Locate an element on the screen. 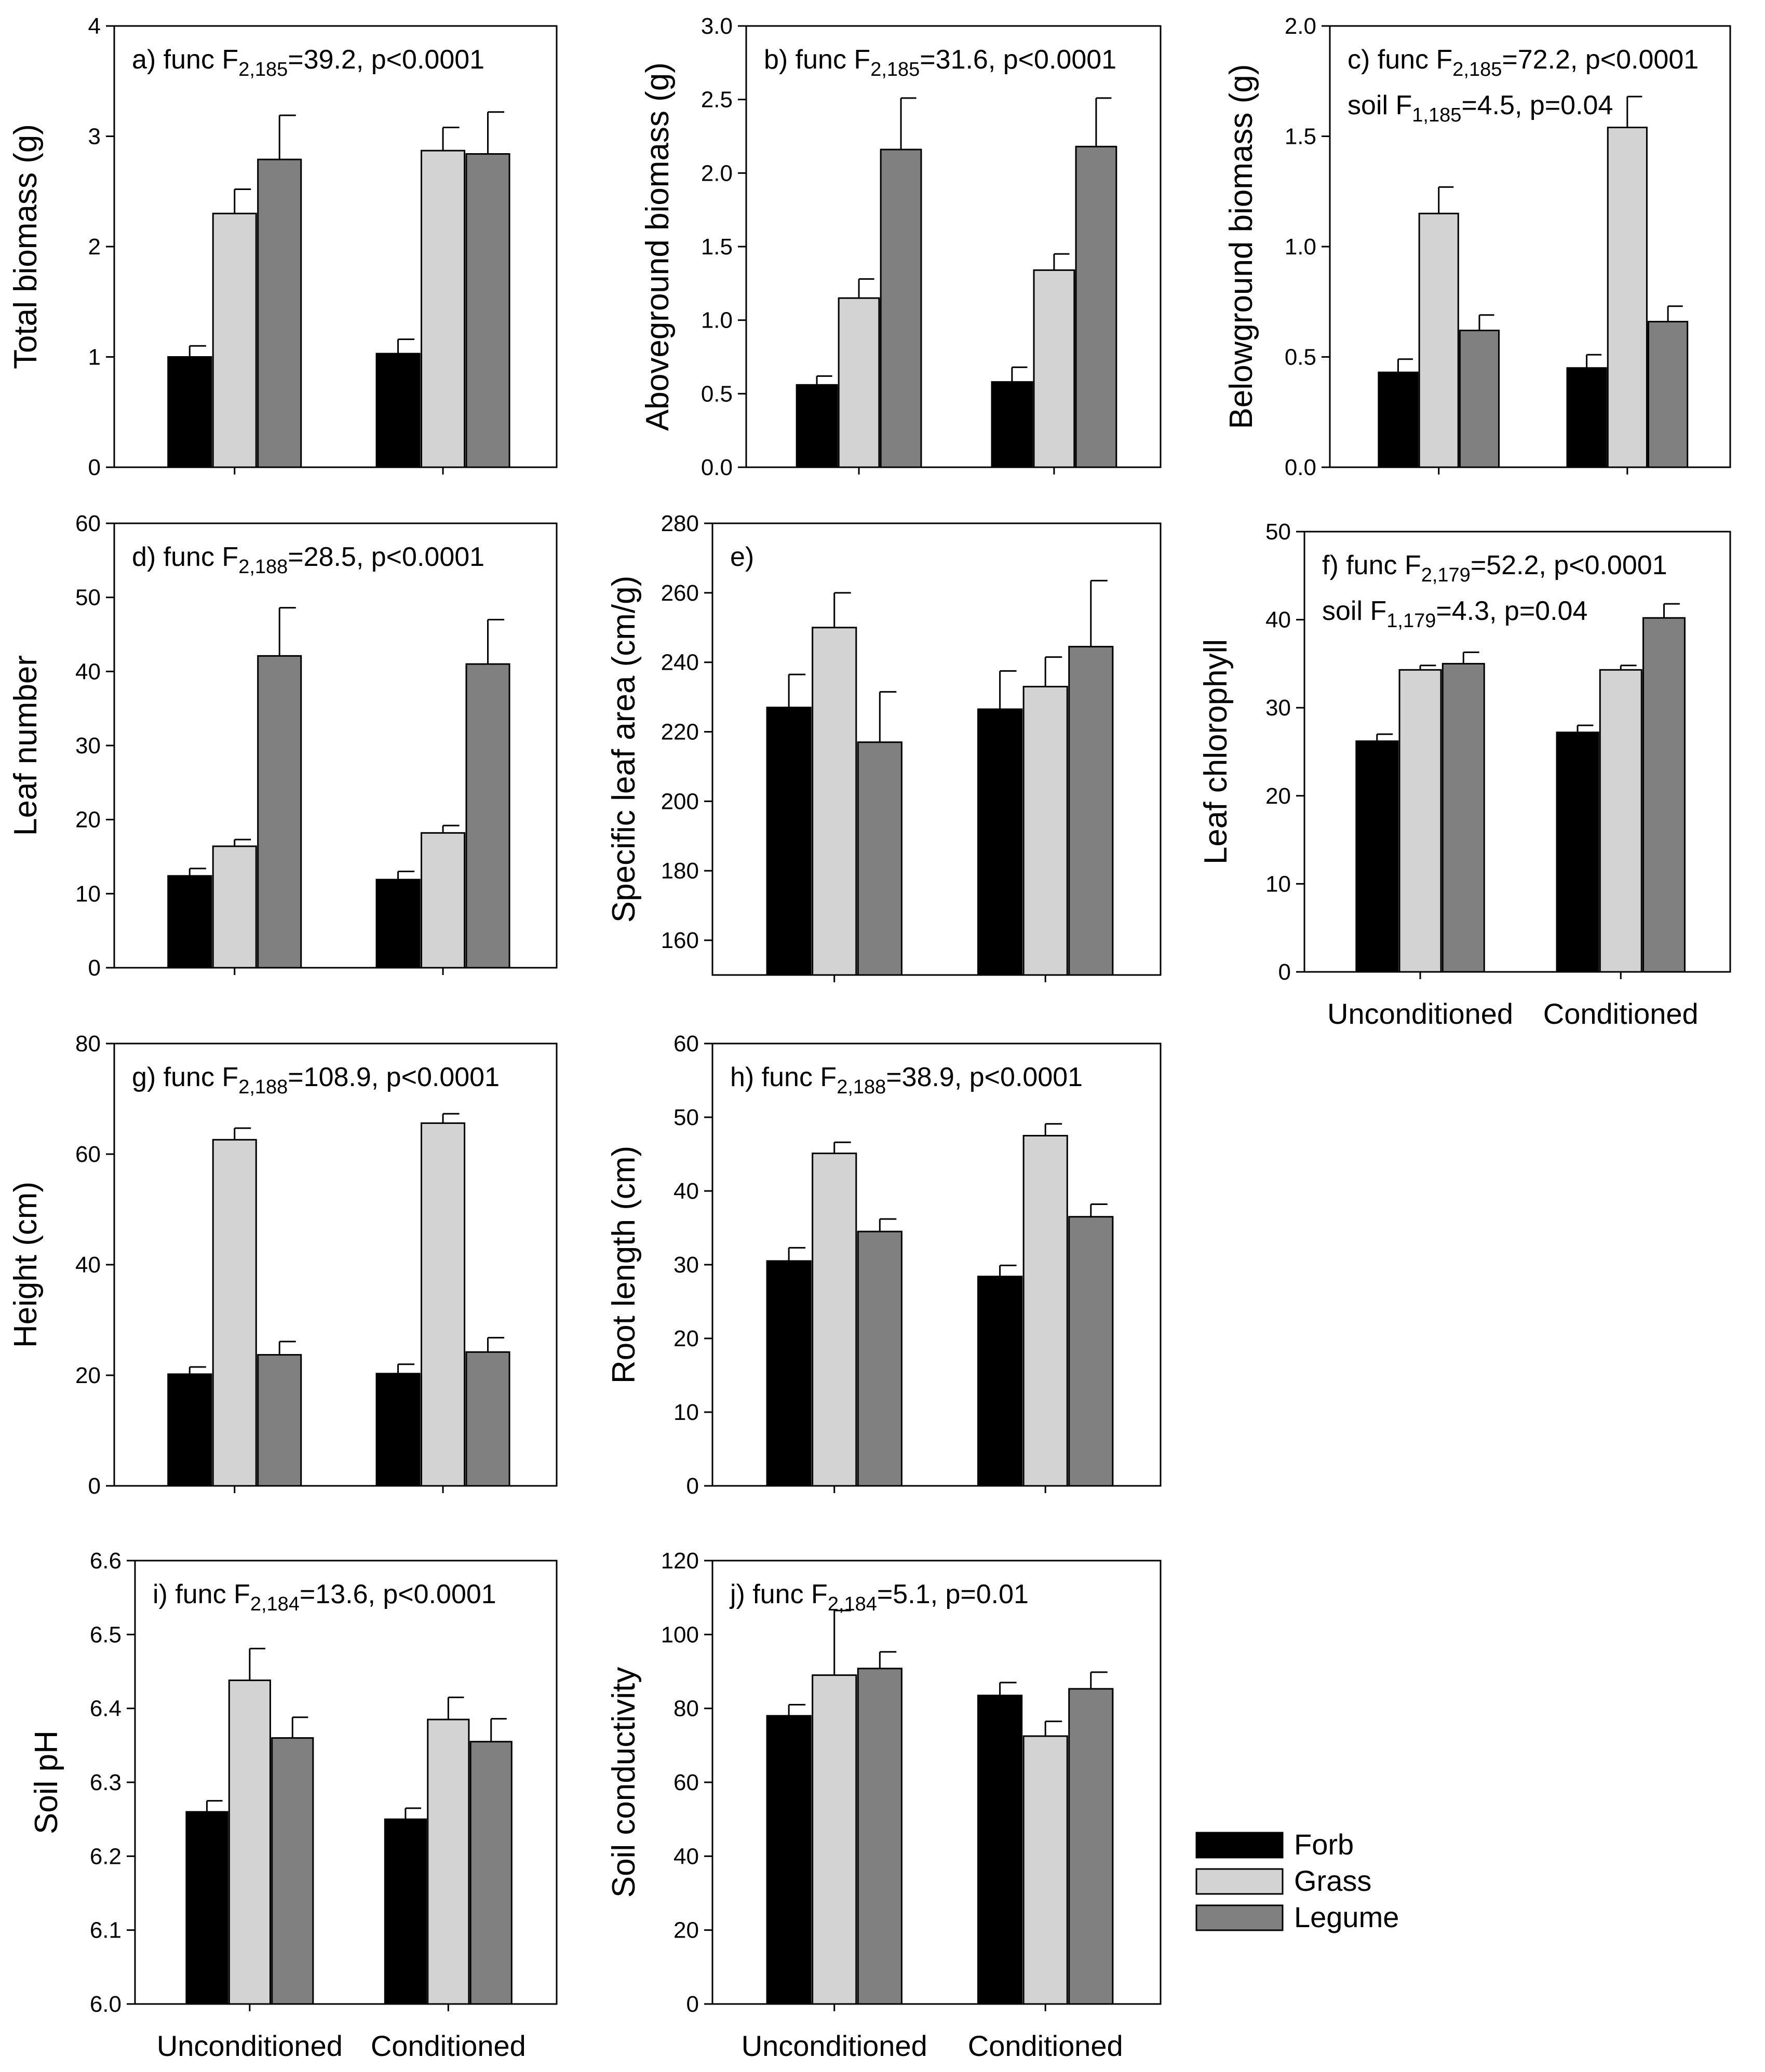 This screenshot has height=2072, width=1765. y-axis-title: Aboveground biomass (g) is located at coordinates (658, 246).